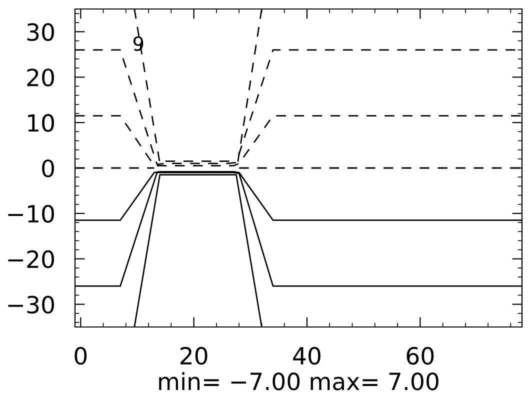  Describe the element at coordinates (306, 355) in the screenshot. I see `x-tick-label: 40` at that location.